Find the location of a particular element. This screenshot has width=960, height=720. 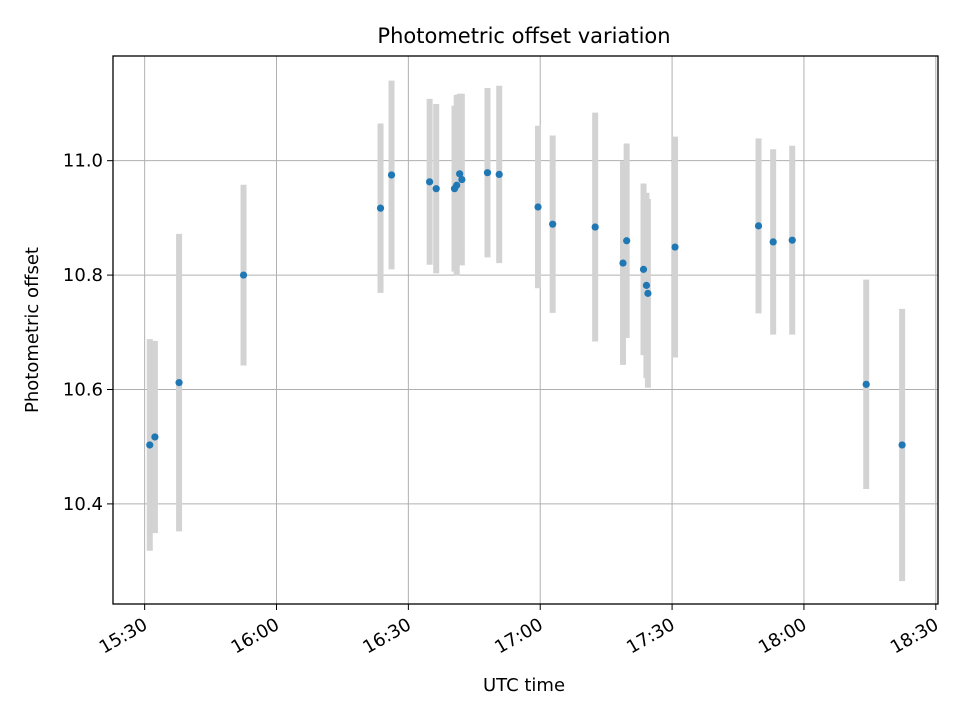

x-tick-label: 18:30 is located at coordinates (914, 636).